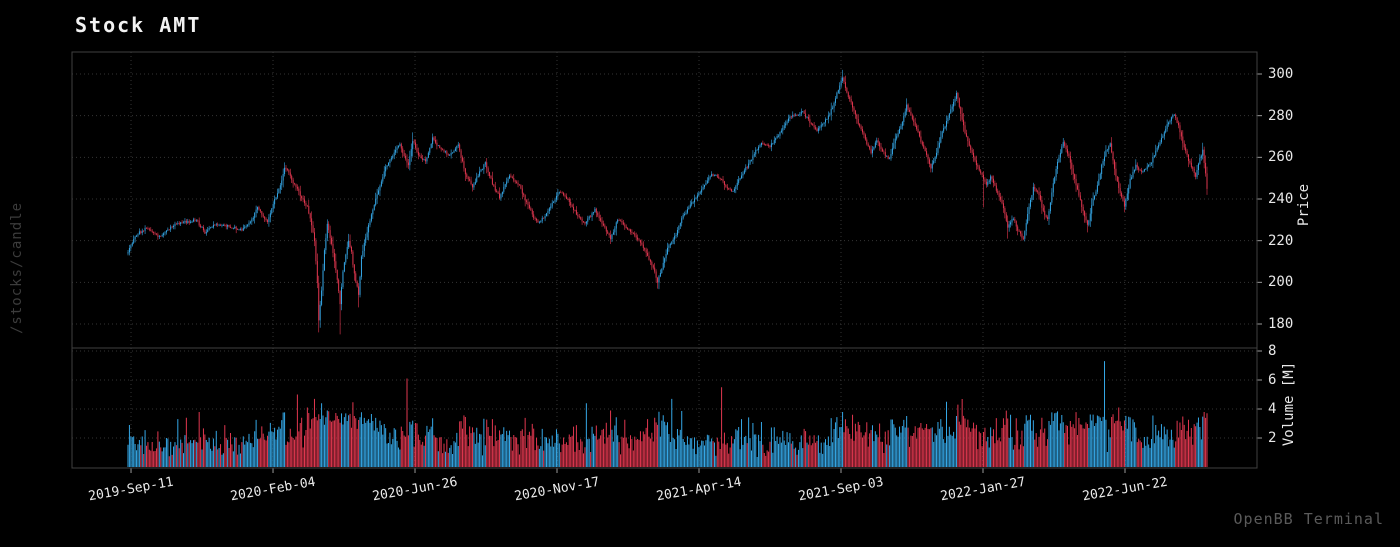  Describe the element at coordinates (1281, 199) in the screenshot. I see `price-tick-label: 240` at that location.